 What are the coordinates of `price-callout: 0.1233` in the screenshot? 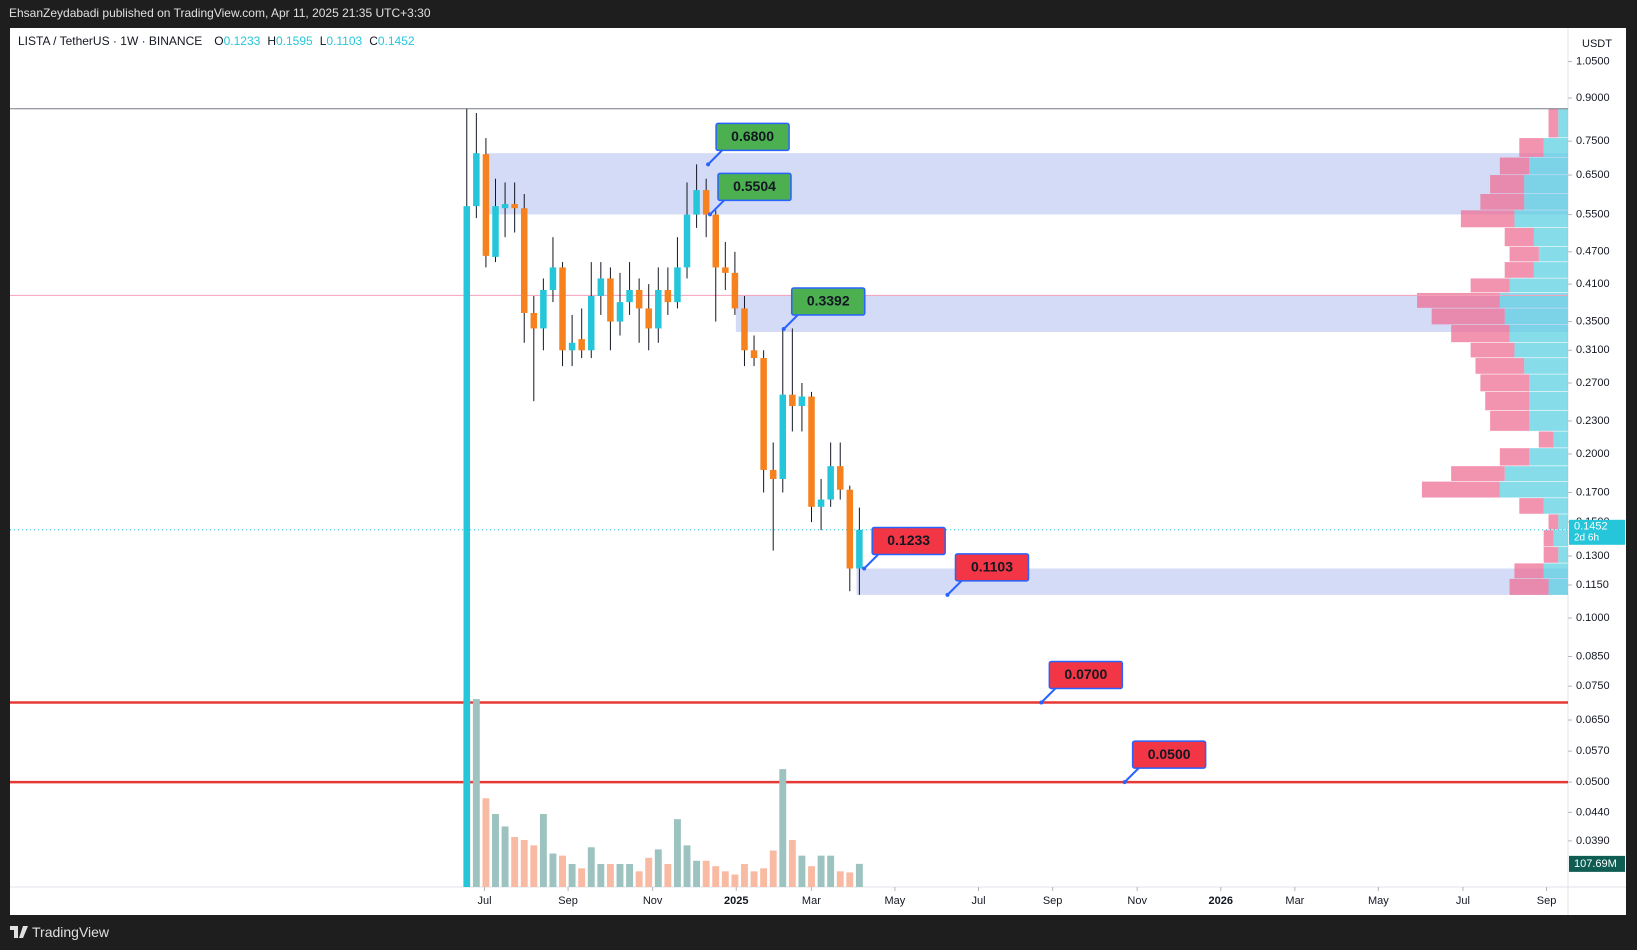 It's located at (904, 548).